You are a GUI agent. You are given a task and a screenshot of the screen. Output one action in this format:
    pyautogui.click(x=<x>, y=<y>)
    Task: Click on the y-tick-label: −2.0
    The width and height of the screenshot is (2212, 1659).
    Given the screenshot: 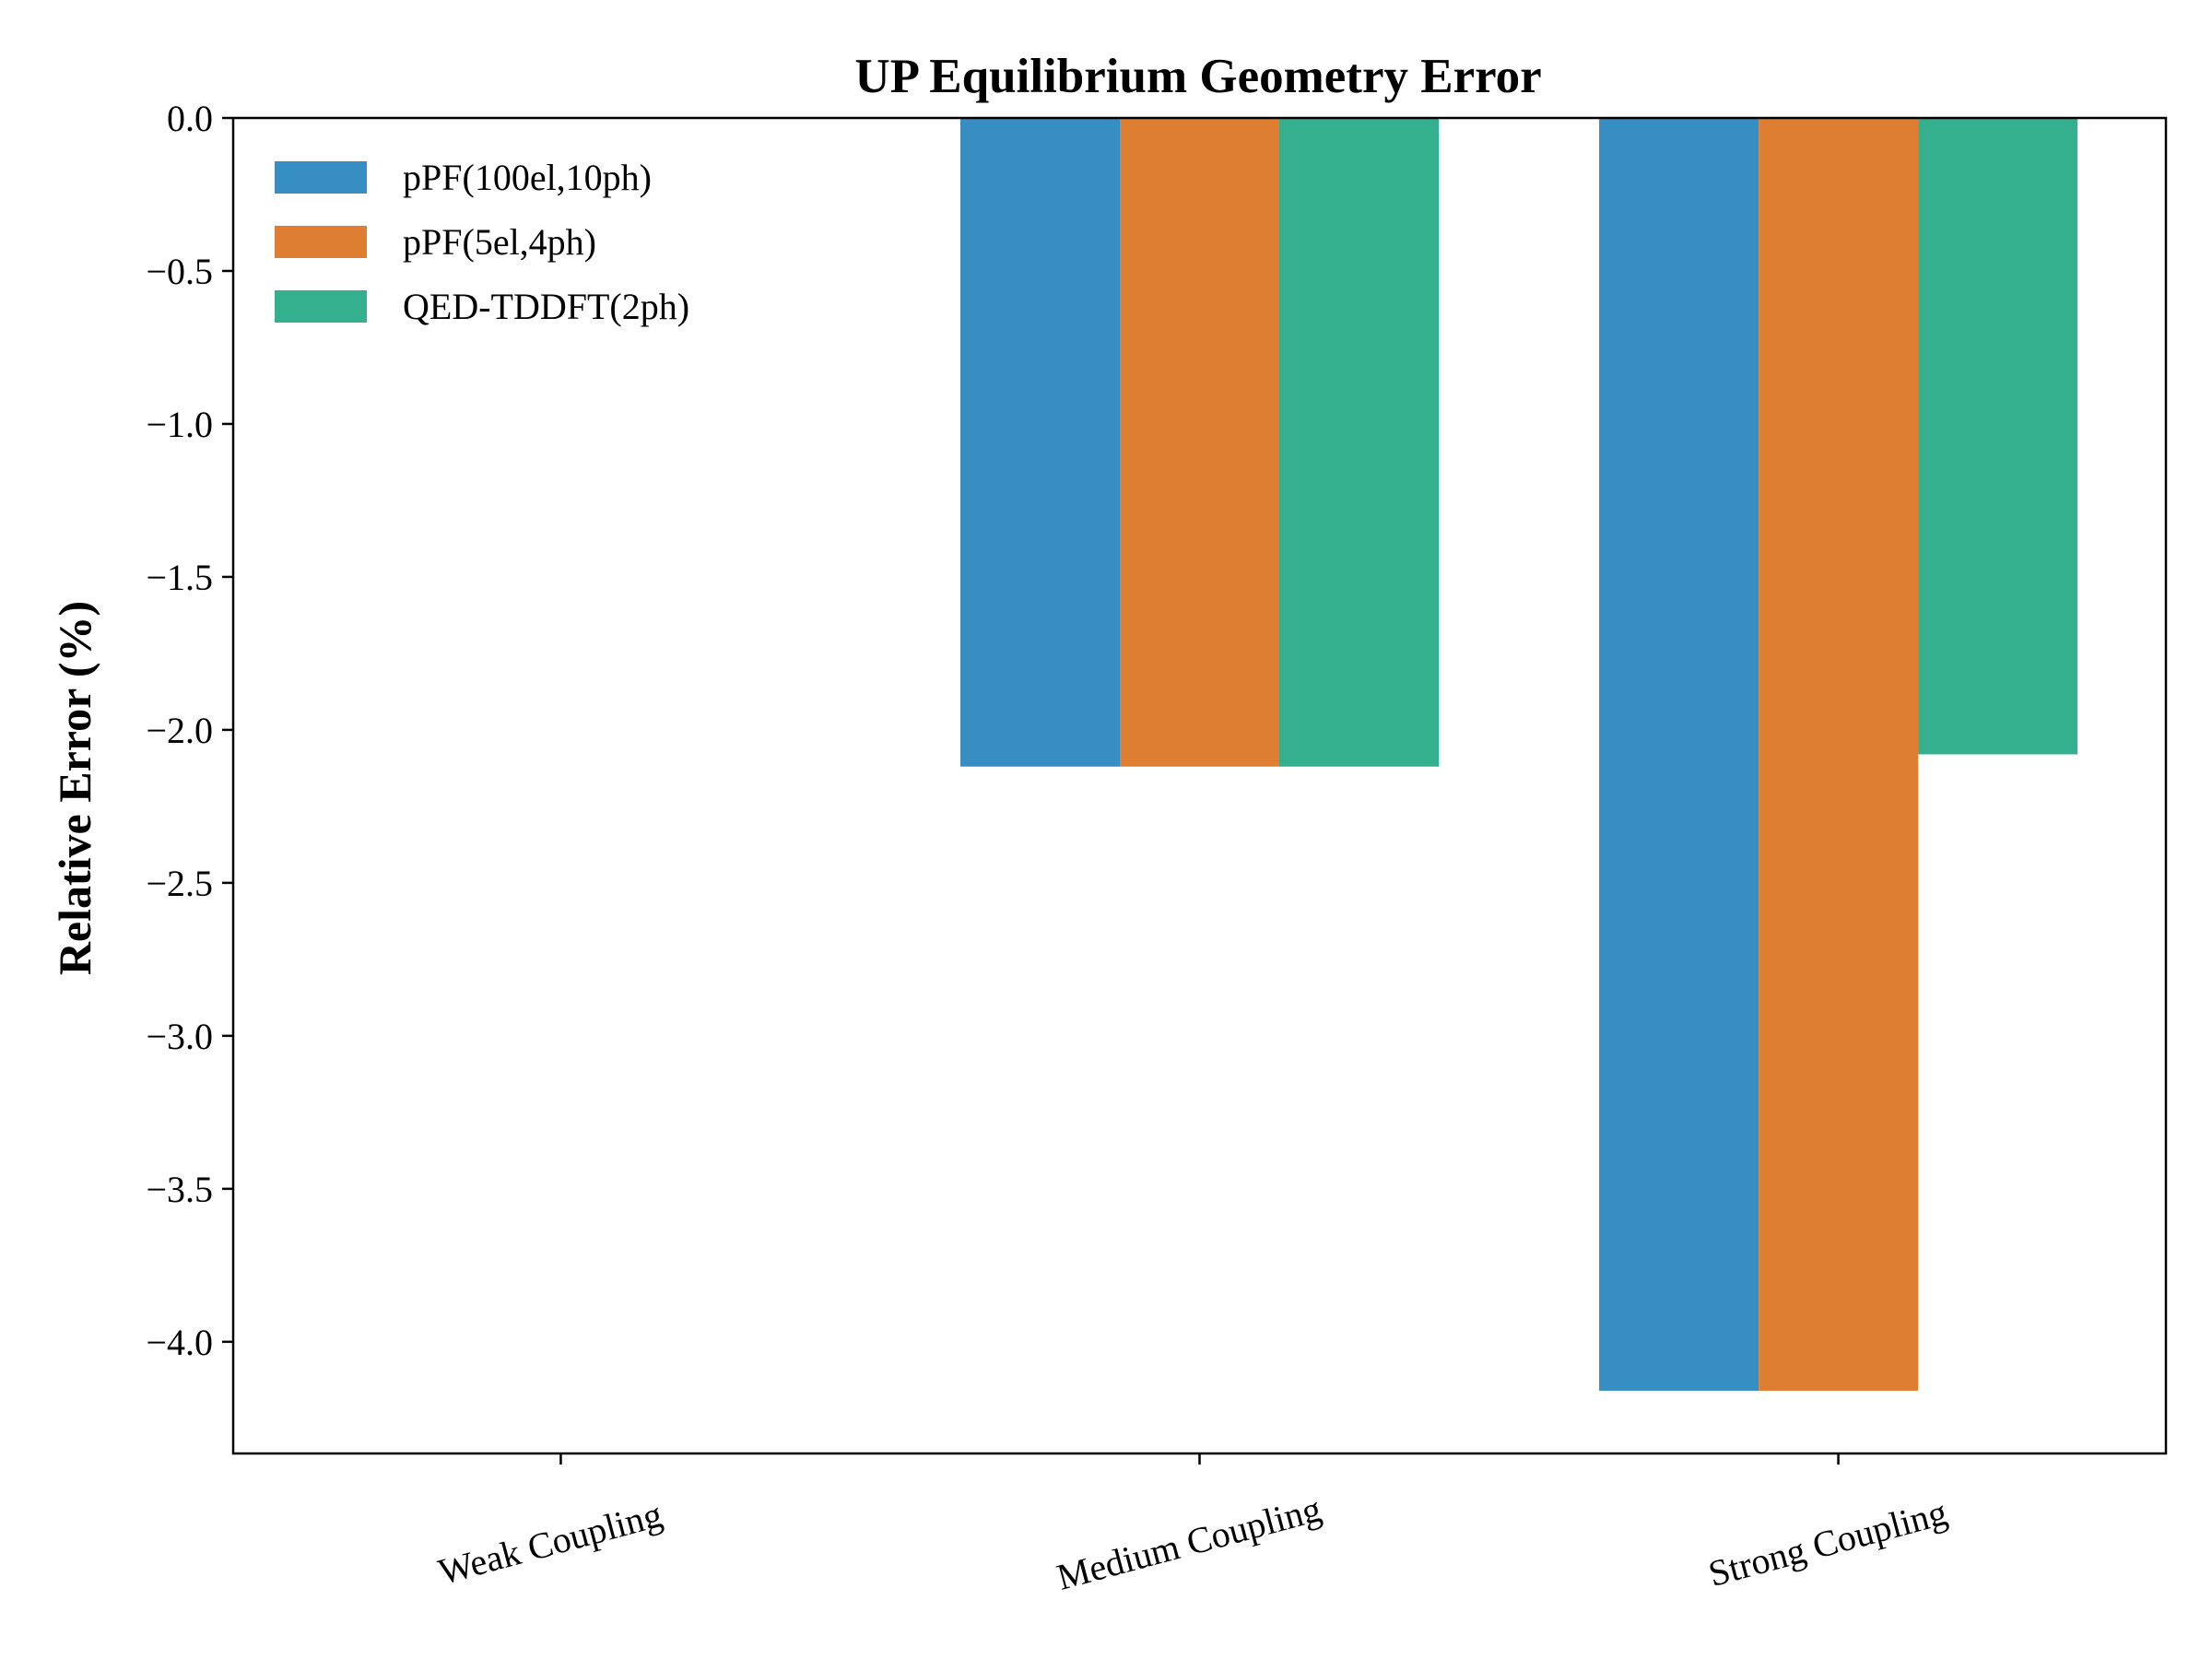 What is the action you would take?
    pyautogui.click(x=179, y=730)
    